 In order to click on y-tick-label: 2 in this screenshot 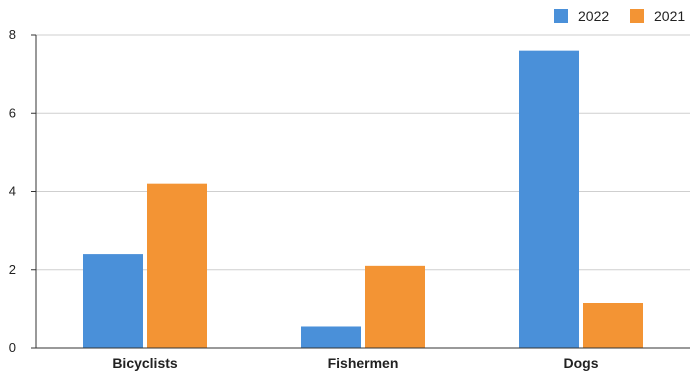, I will do `click(12, 269)`.